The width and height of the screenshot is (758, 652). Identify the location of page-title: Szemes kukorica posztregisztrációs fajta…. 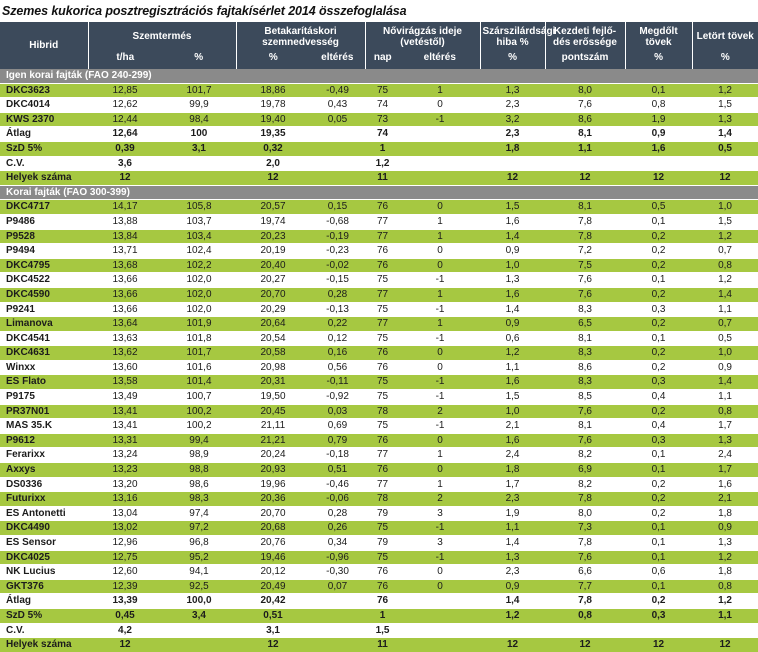
(204, 11).